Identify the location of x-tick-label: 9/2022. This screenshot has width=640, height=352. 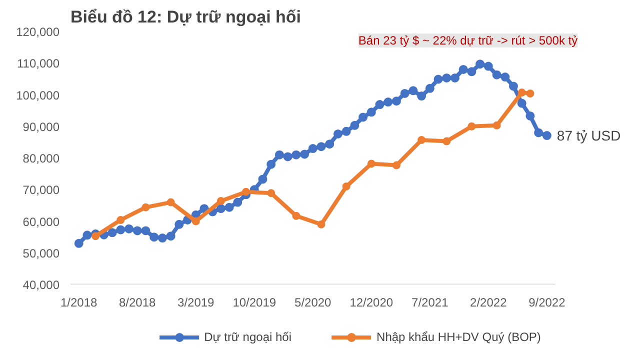
(547, 303).